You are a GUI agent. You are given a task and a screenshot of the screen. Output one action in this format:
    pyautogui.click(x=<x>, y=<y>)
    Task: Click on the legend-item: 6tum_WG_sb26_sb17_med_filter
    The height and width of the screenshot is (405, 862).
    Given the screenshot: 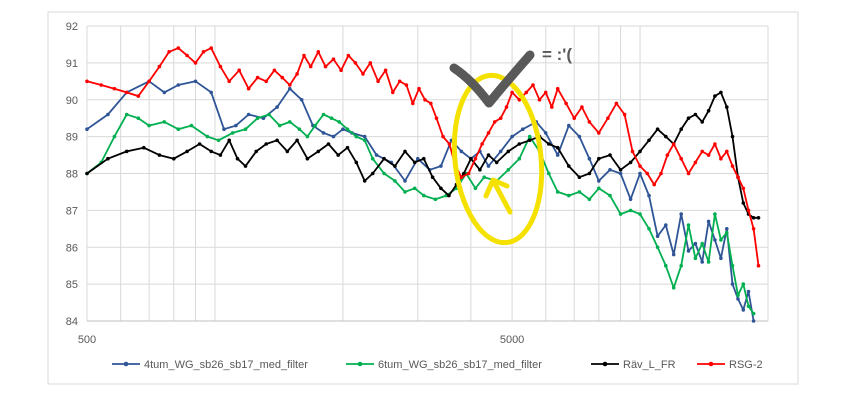 What is the action you would take?
    pyautogui.click(x=444, y=365)
    